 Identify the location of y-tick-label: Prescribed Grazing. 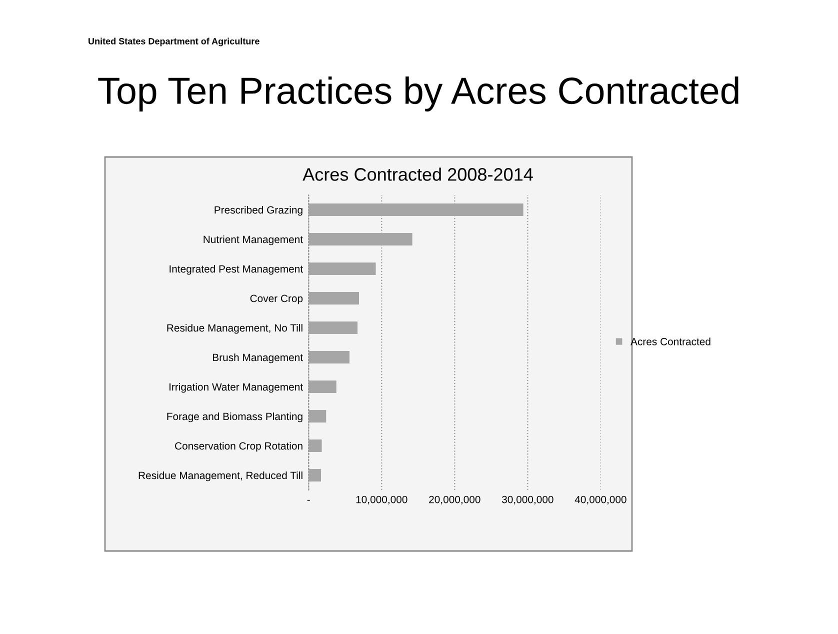
(258, 211).